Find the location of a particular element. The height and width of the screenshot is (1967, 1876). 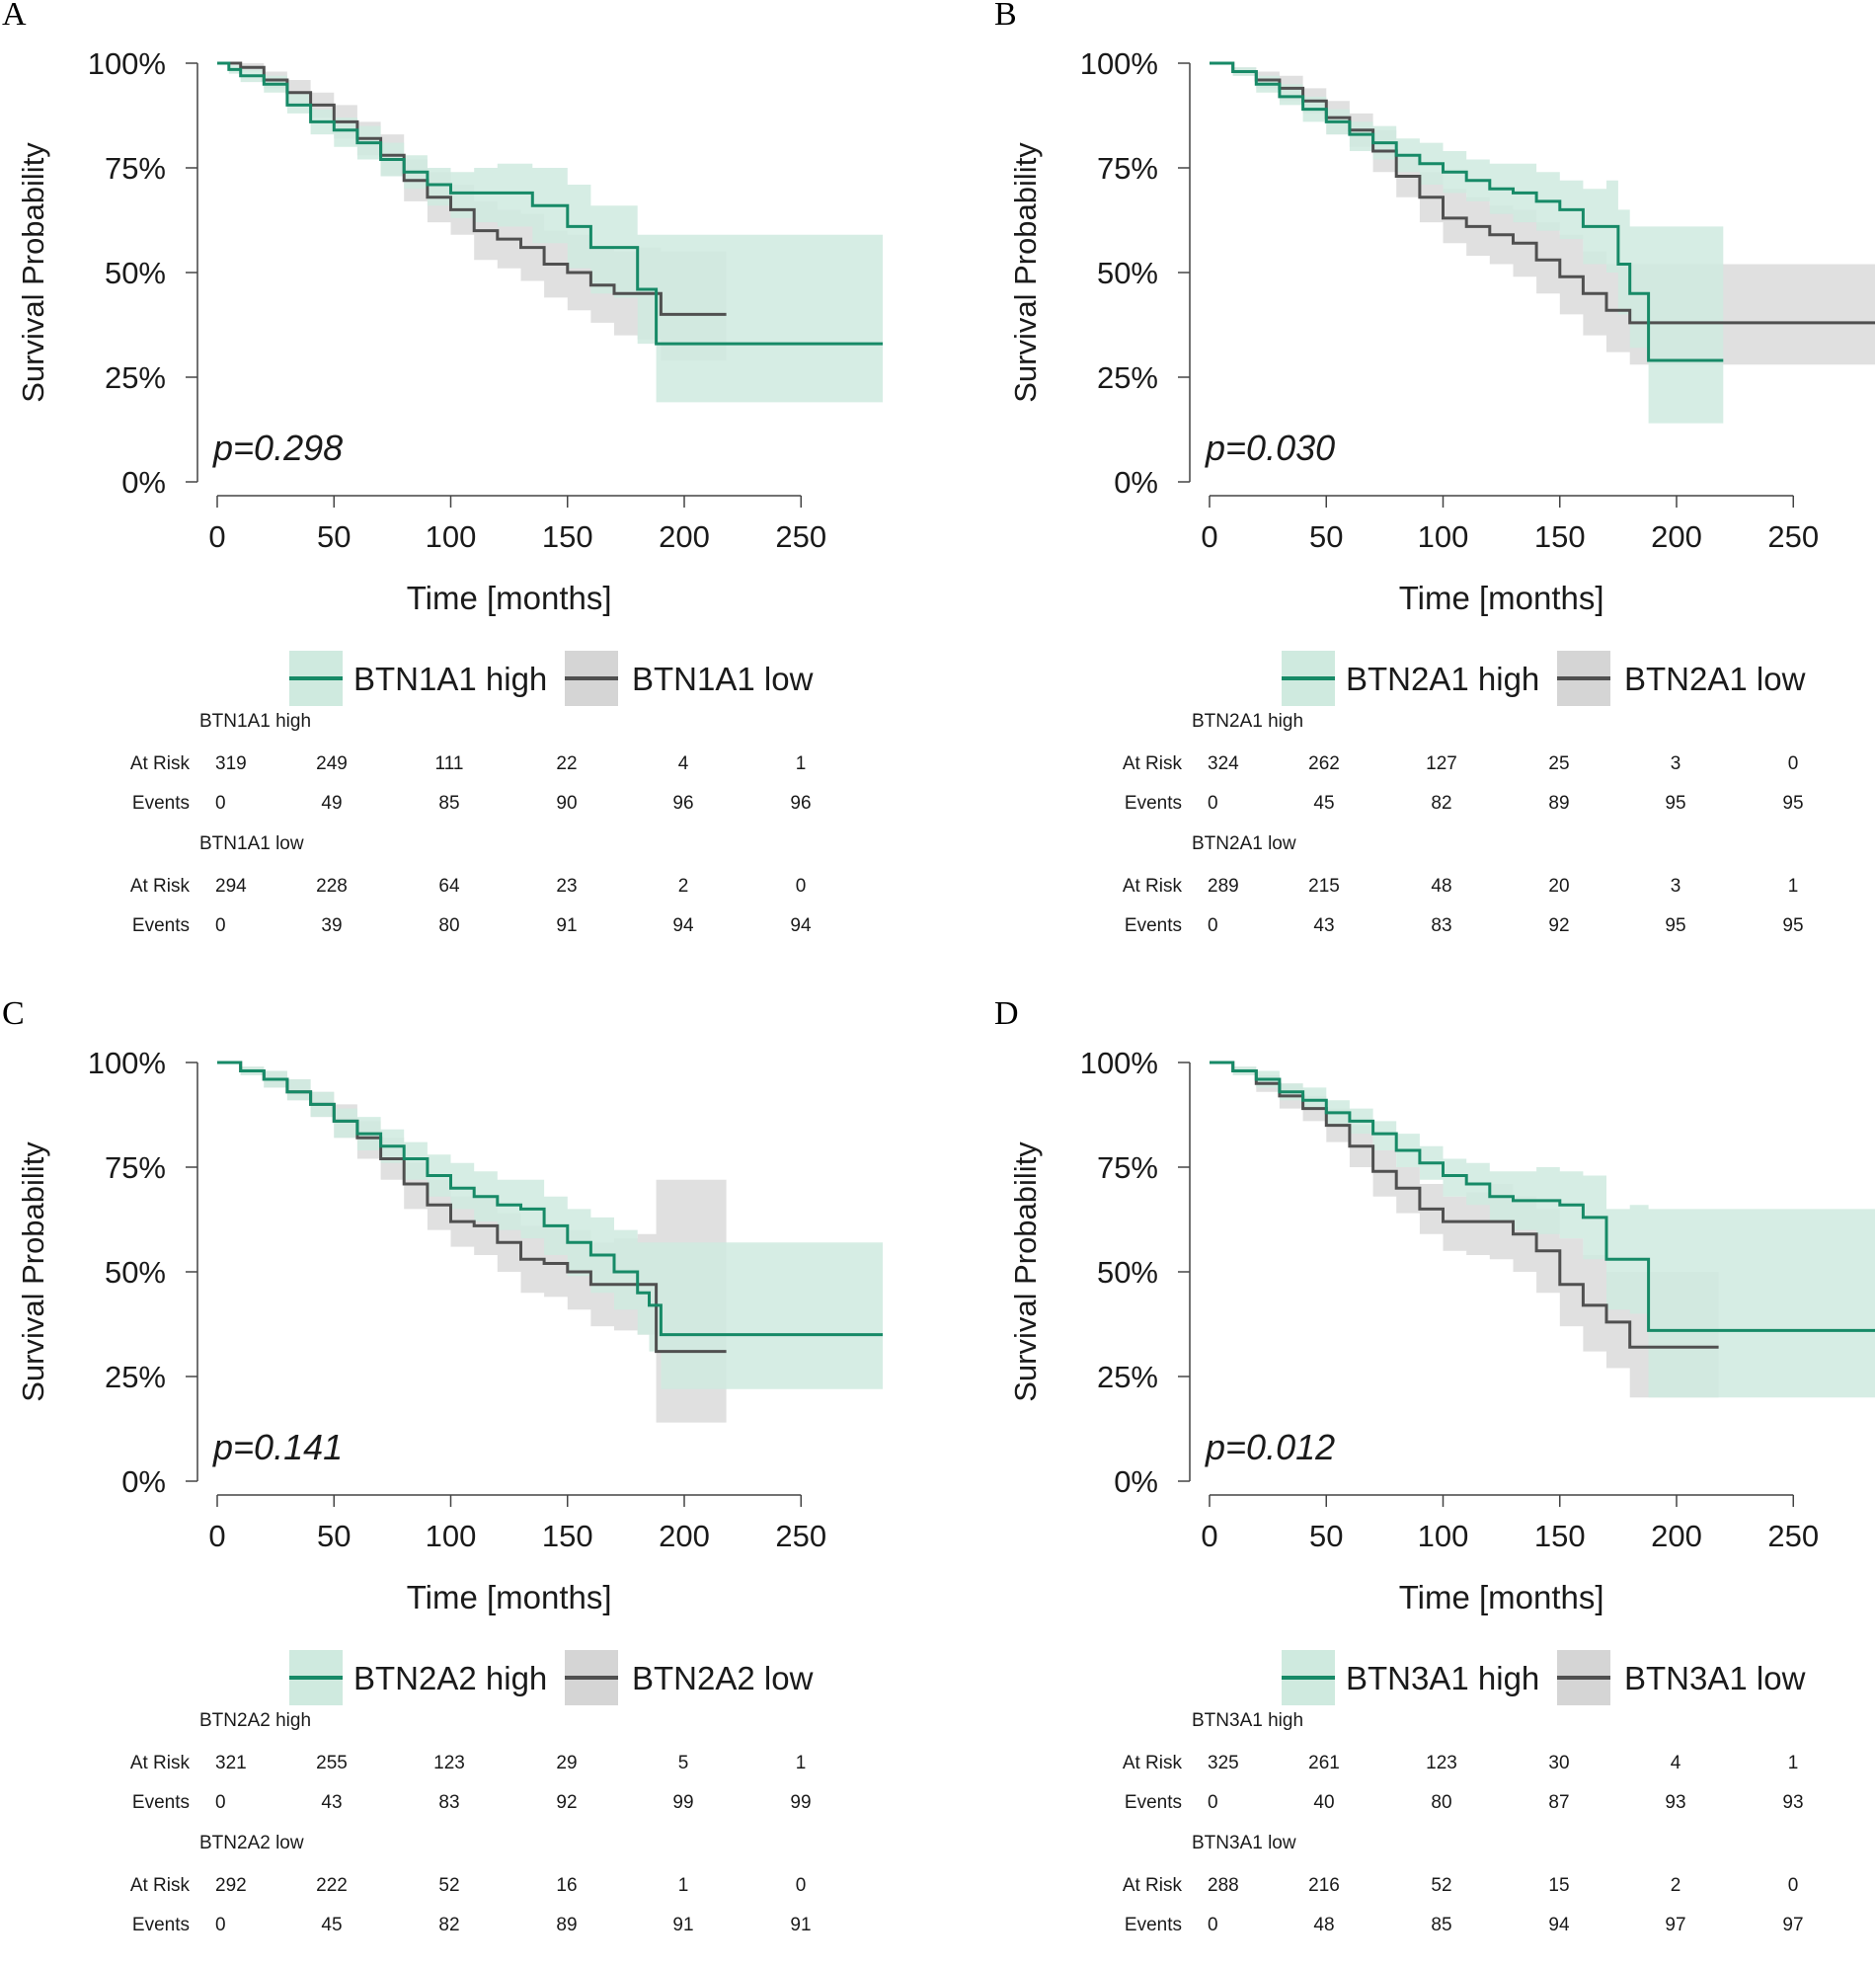

risk-row-low-at-risk: At Risk 288 216 52 15 2 0 is located at coordinates (1461, 1886).